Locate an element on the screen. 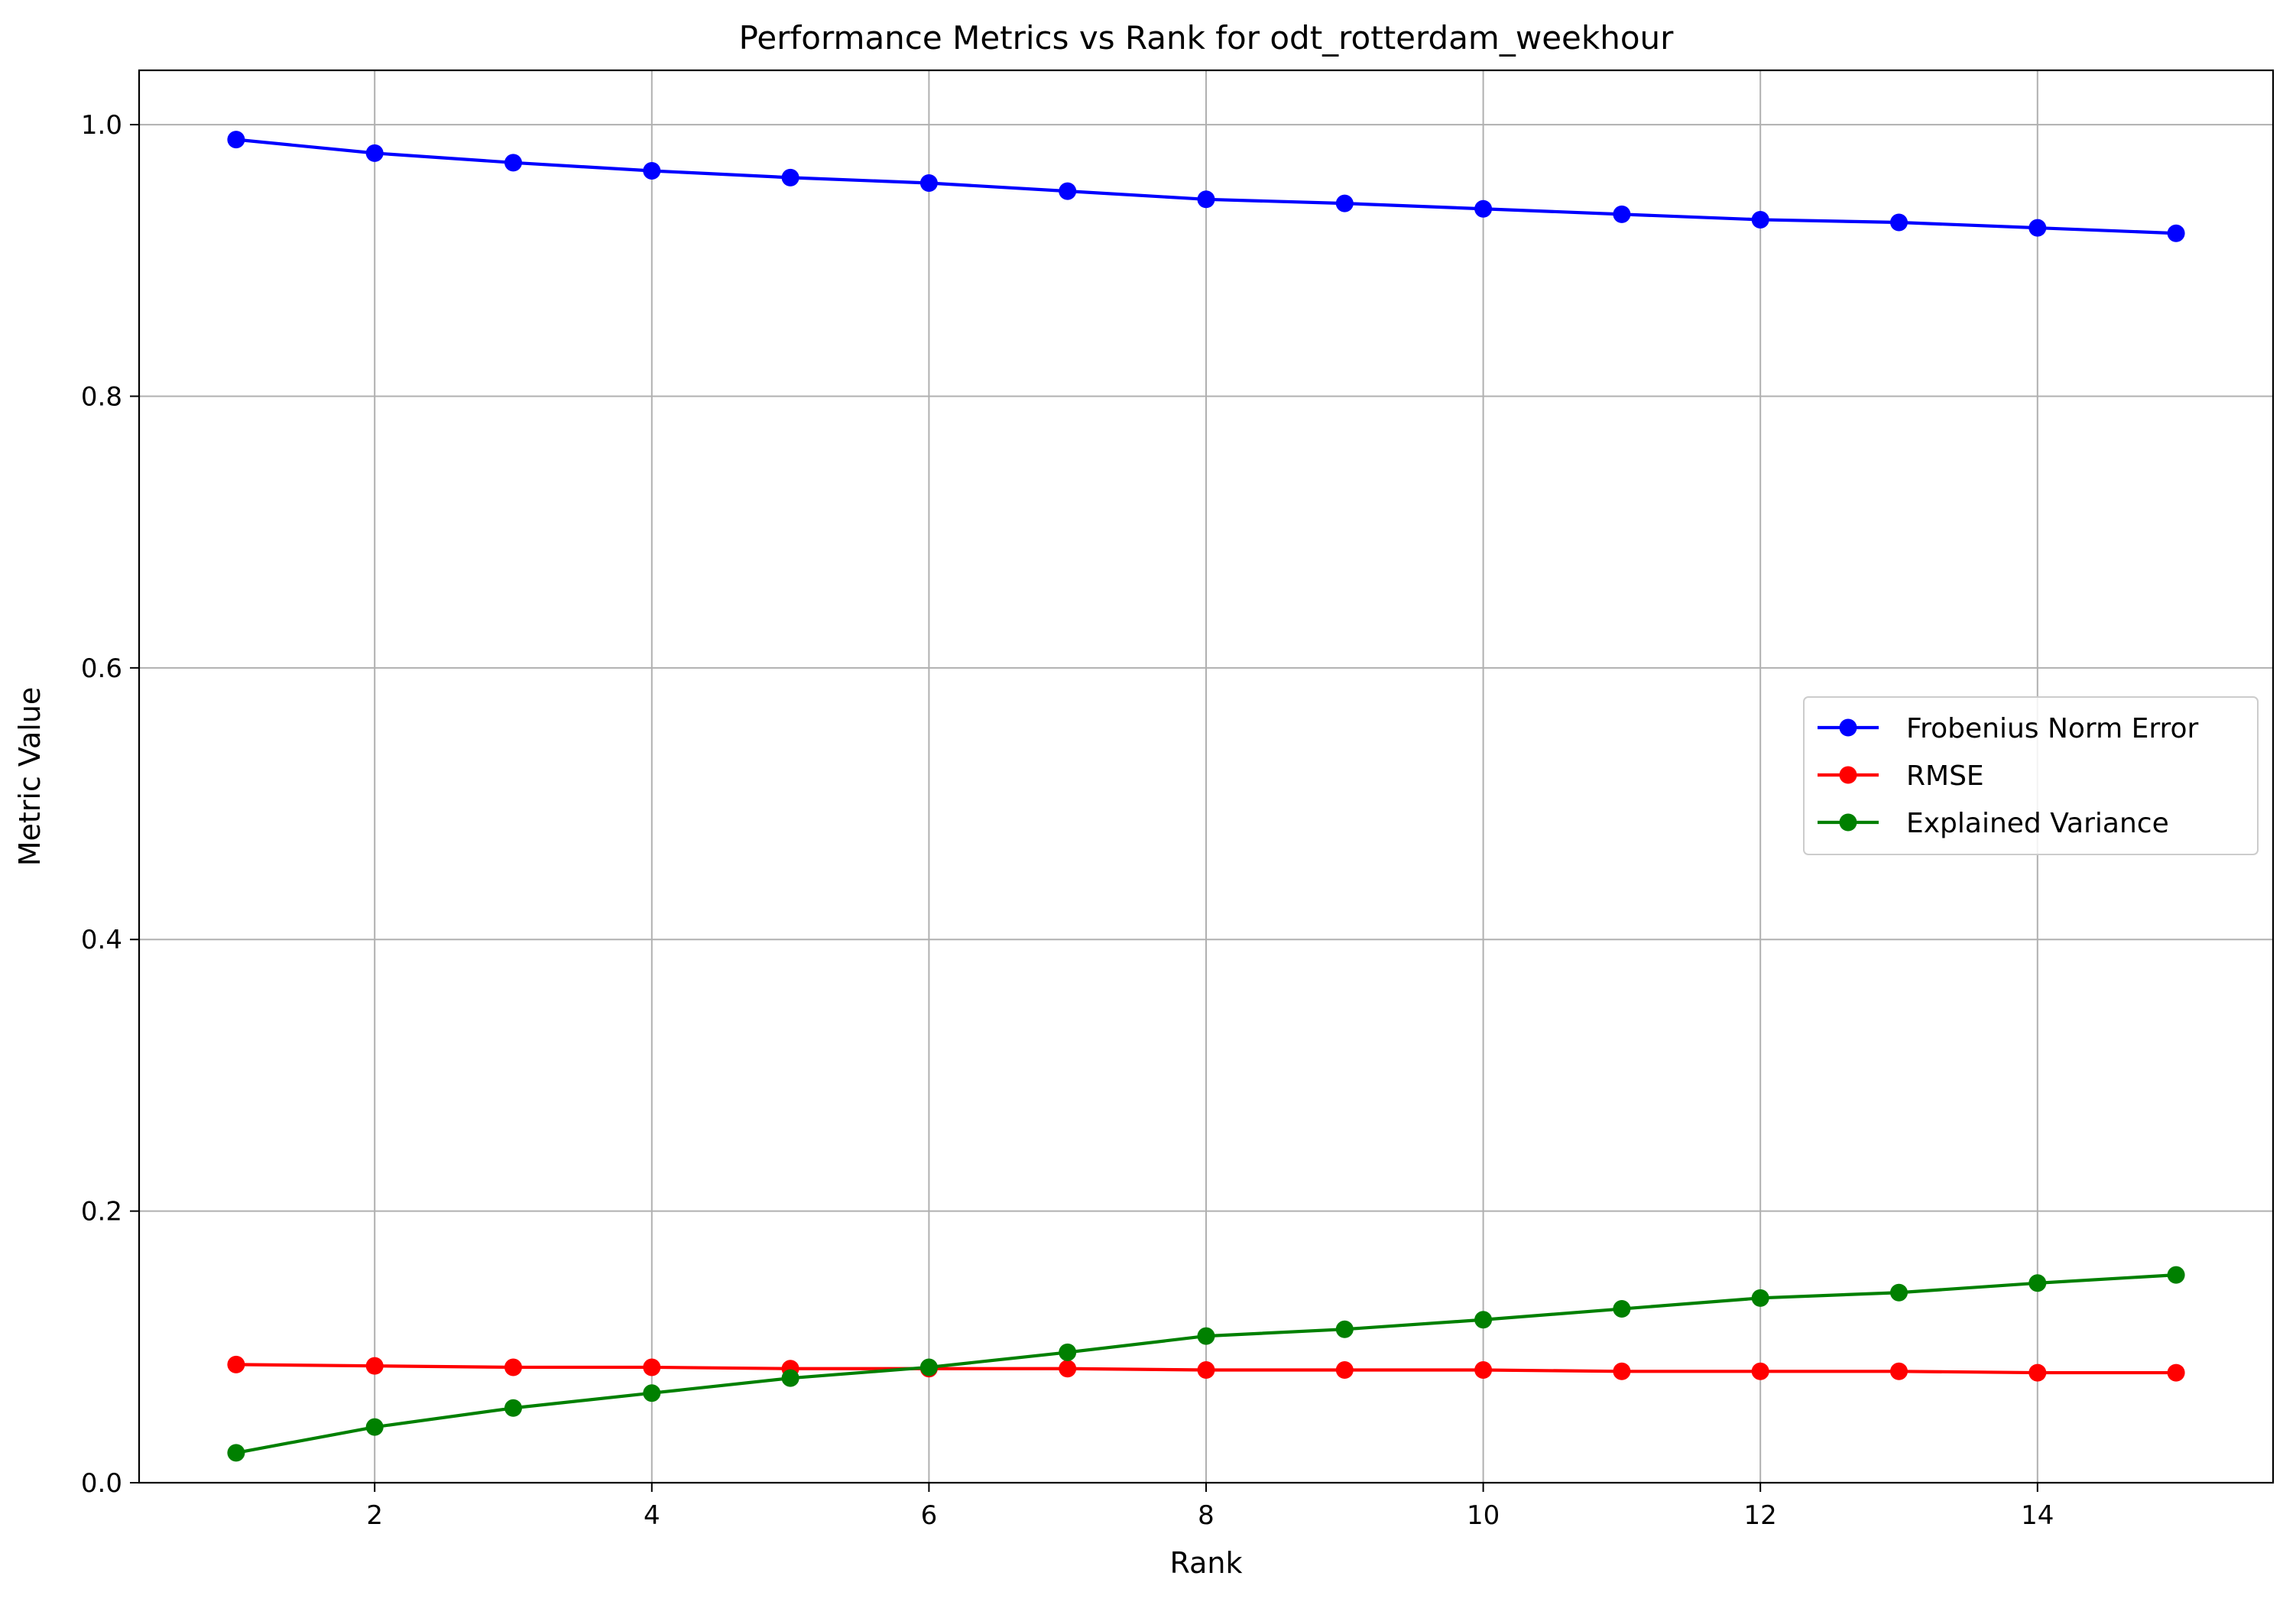  series-explained-variance is located at coordinates (1206, 1364).